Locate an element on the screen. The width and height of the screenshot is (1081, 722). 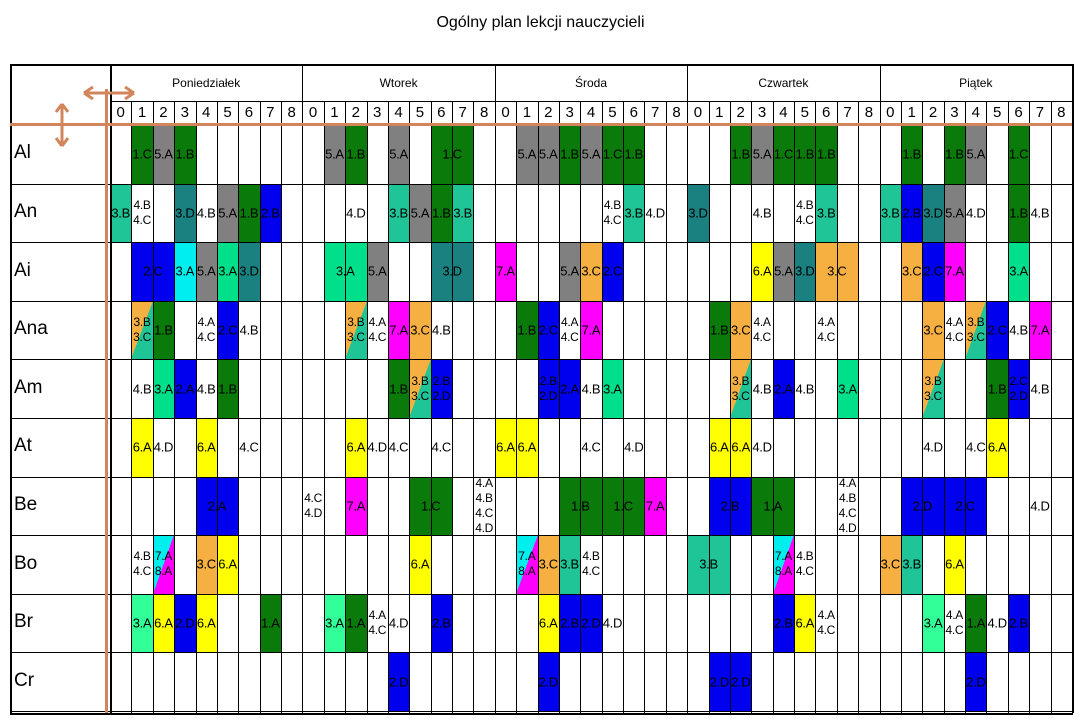
lesson-cell: 2.B 2.D is located at coordinates (441, 388).